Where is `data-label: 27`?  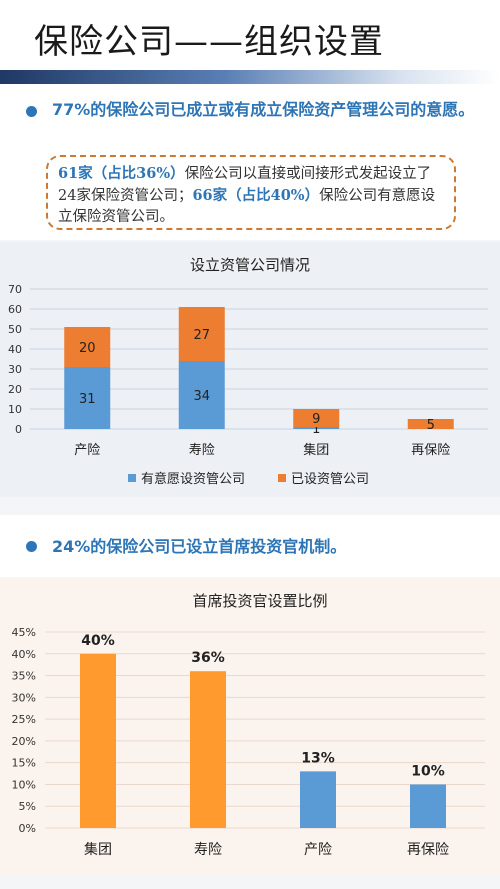
data-label: 27 is located at coordinates (201, 335).